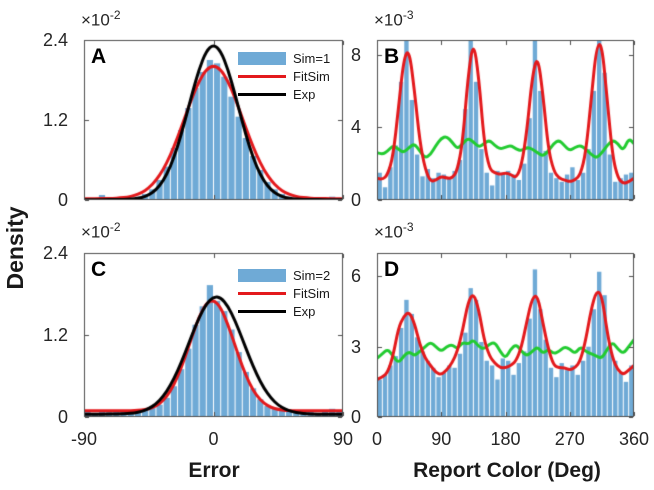 This screenshot has width=654, height=490. What do you see at coordinates (99, 56) in the screenshot?
I see `panel-letter-a: A` at bounding box center [99, 56].